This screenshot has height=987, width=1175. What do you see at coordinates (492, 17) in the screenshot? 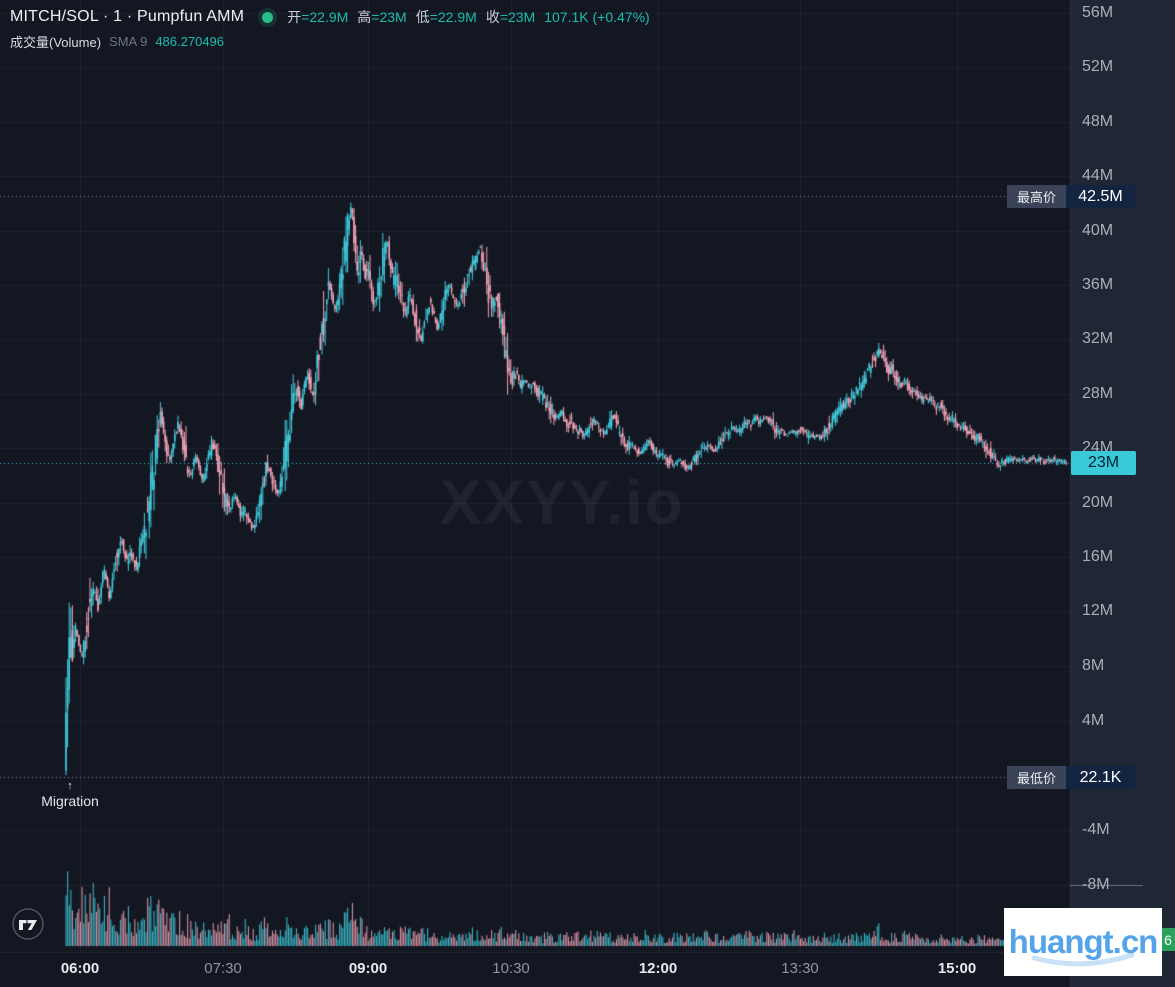
I see `ohlc-item-label: 收` at bounding box center [492, 17].